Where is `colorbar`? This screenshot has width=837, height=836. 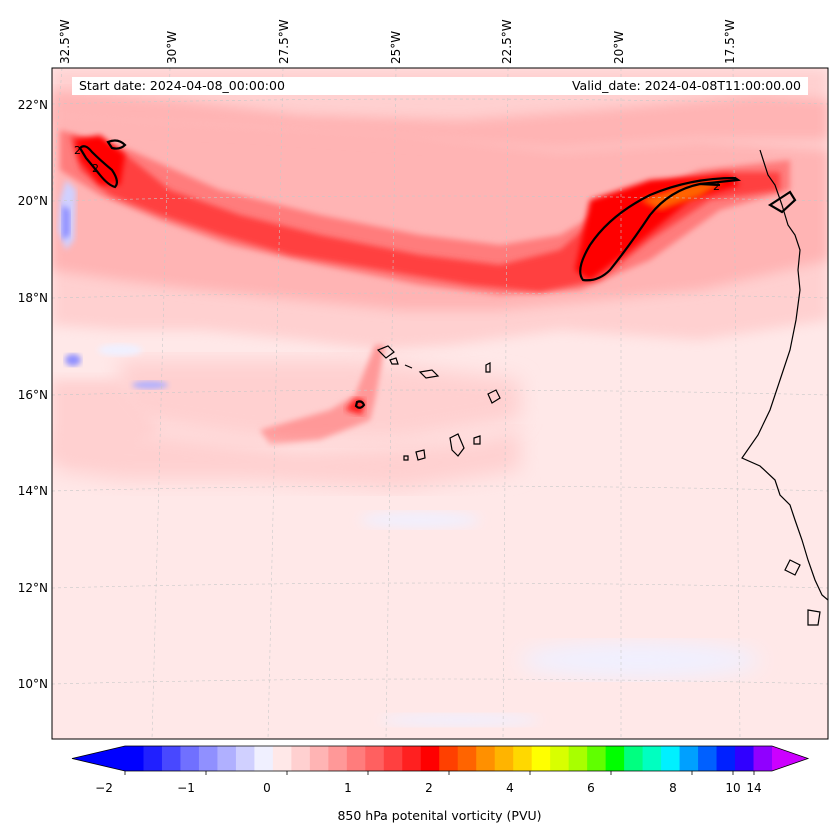 colorbar is located at coordinates (440, 760).